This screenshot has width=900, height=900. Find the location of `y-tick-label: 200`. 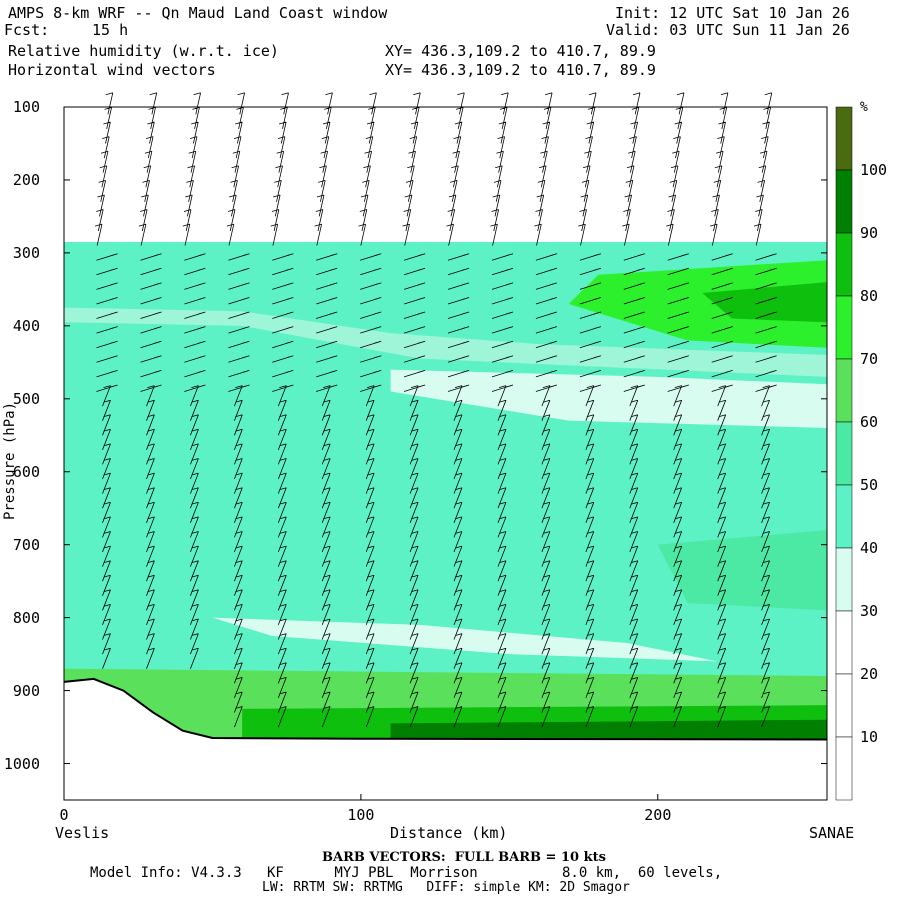

y-tick-label: 200 is located at coordinates (26, 179).